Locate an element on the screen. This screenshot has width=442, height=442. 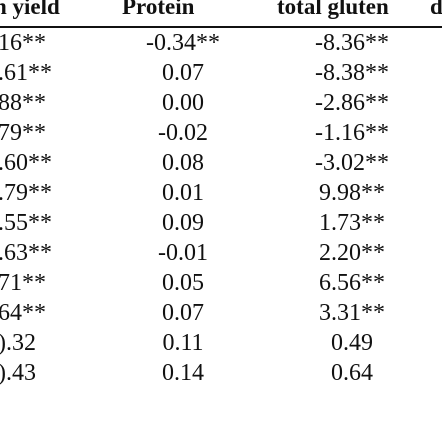
cell-grain-yield: 88** is located at coordinates (23, 103).